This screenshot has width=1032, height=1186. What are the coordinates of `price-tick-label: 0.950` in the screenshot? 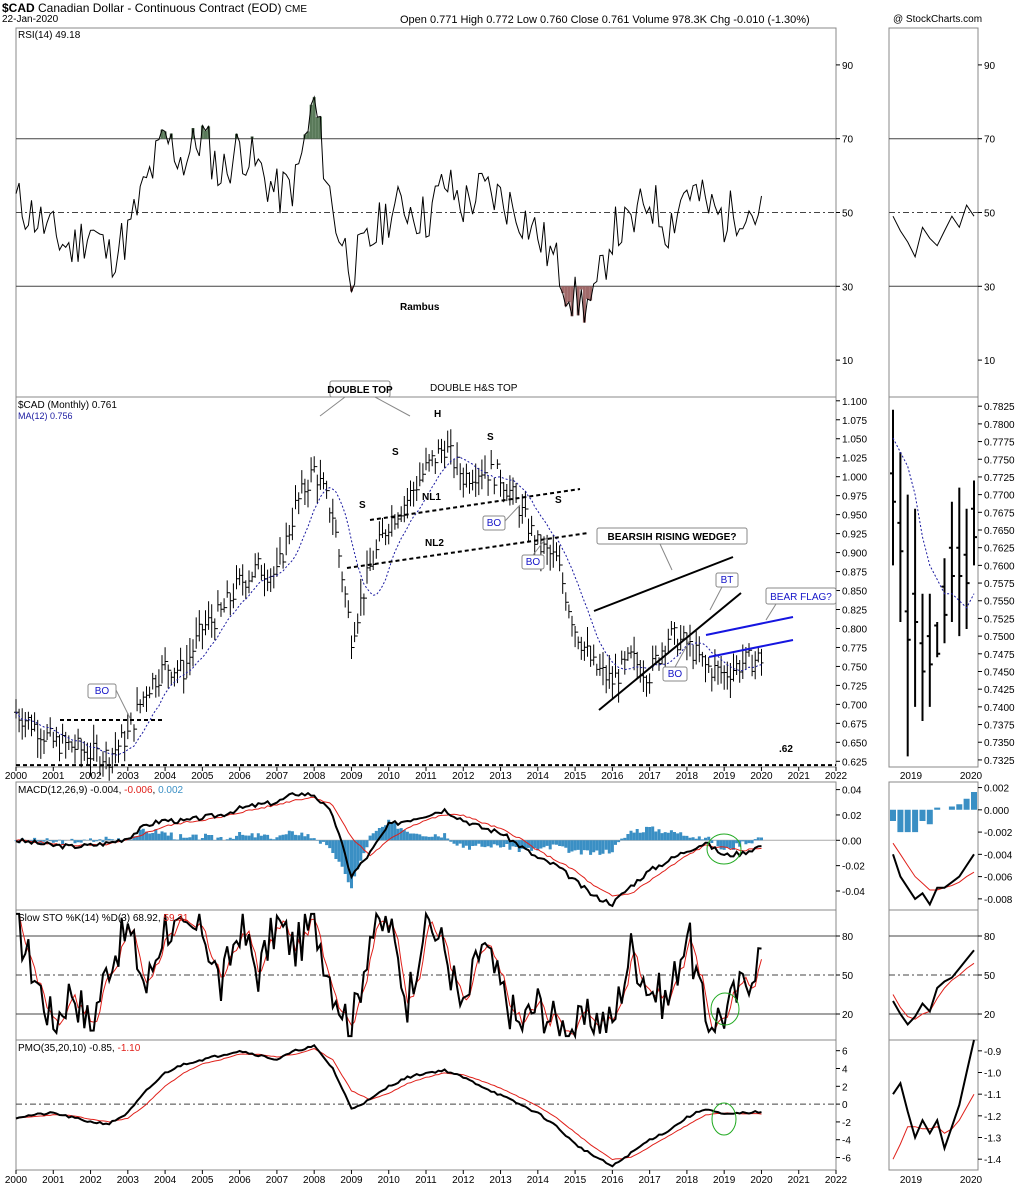 It's located at (854, 516).